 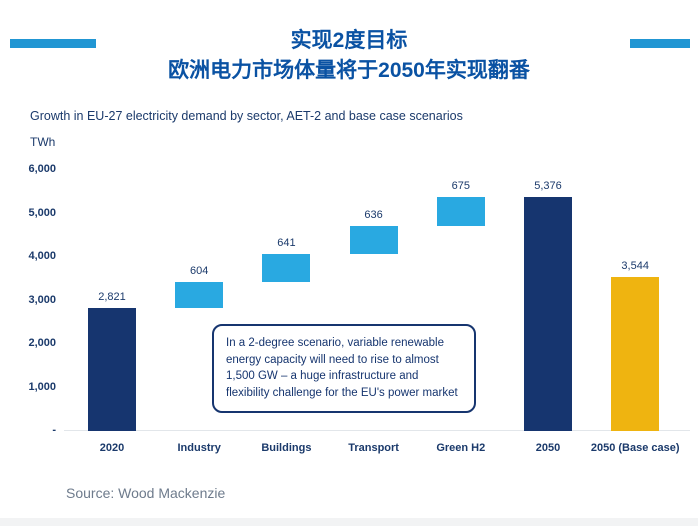 What do you see at coordinates (461, 448) in the screenshot?
I see `x-axis-label-green-h2: Green H2` at bounding box center [461, 448].